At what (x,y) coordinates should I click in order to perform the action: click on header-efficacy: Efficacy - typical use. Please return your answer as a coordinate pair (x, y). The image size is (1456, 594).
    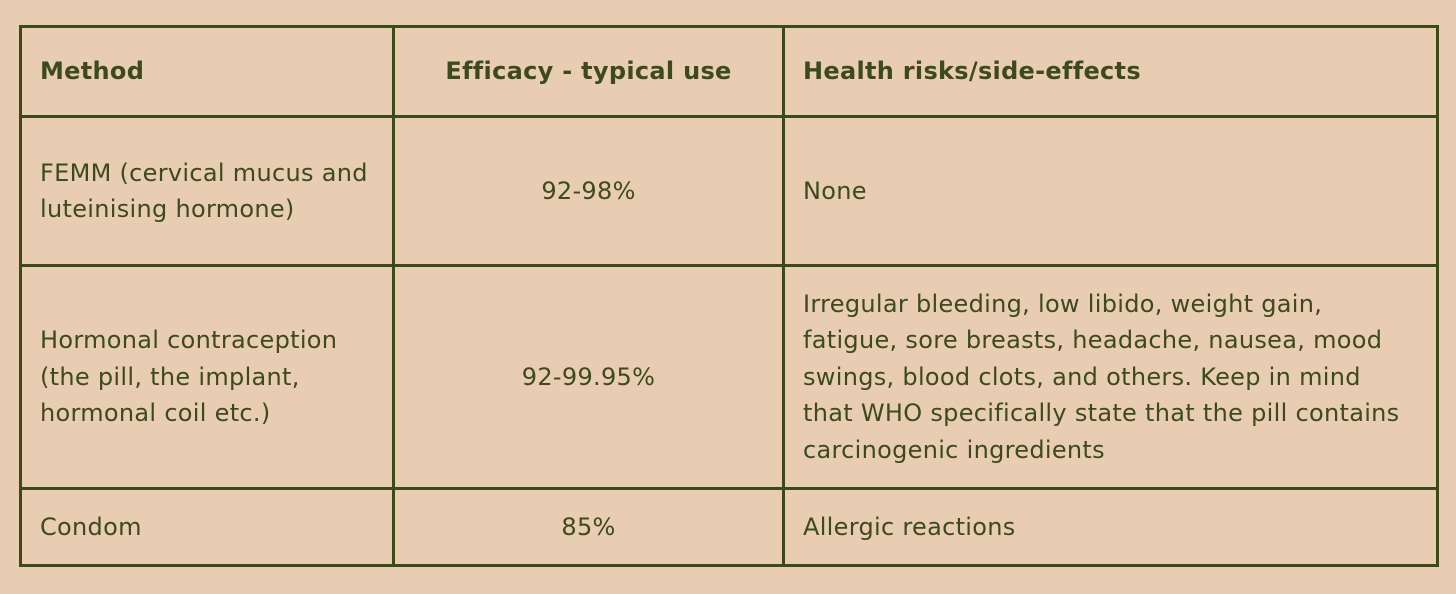
    Looking at the image, I should click on (588, 71).